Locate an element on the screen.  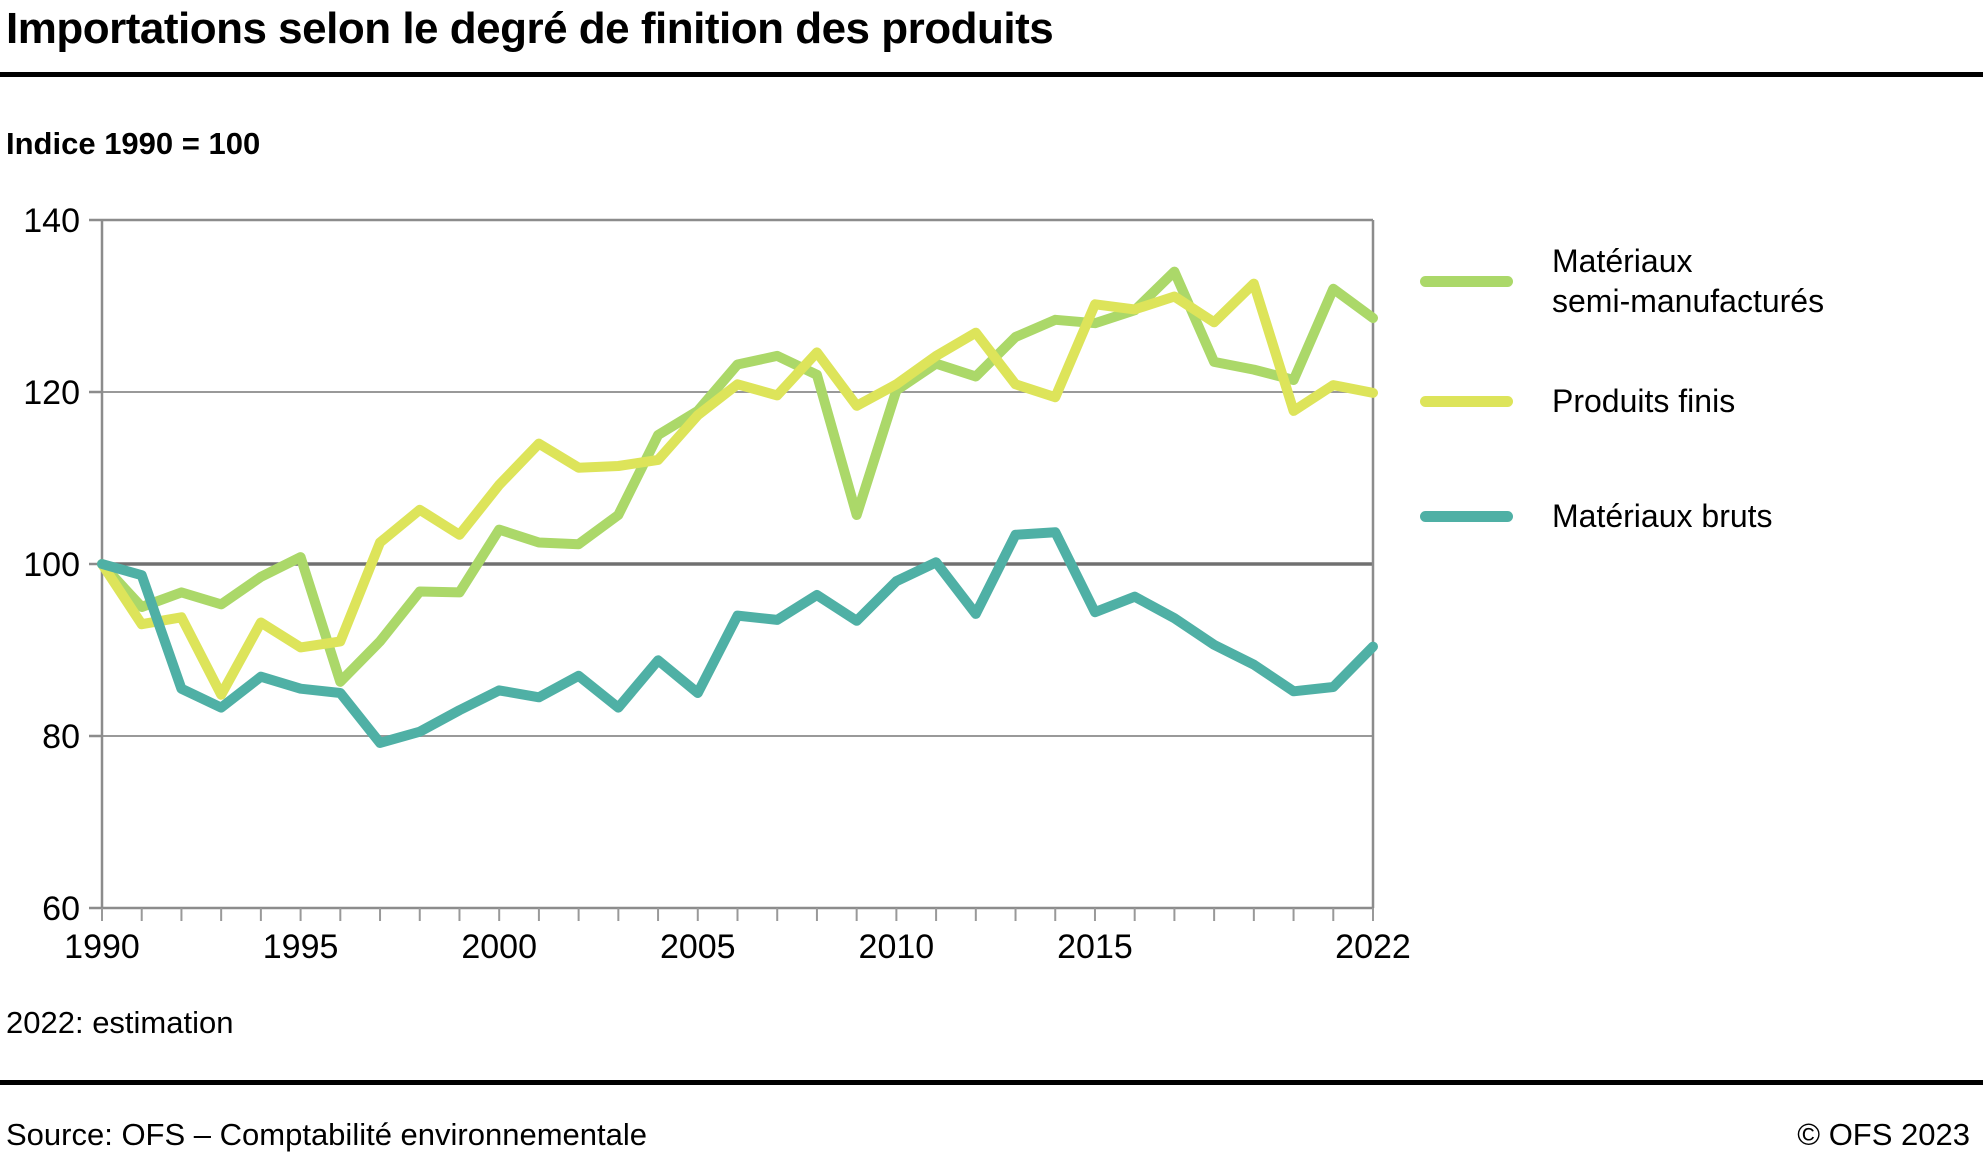
legend-item-produits-finis: Produits finis is located at coordinates (1577, 401).